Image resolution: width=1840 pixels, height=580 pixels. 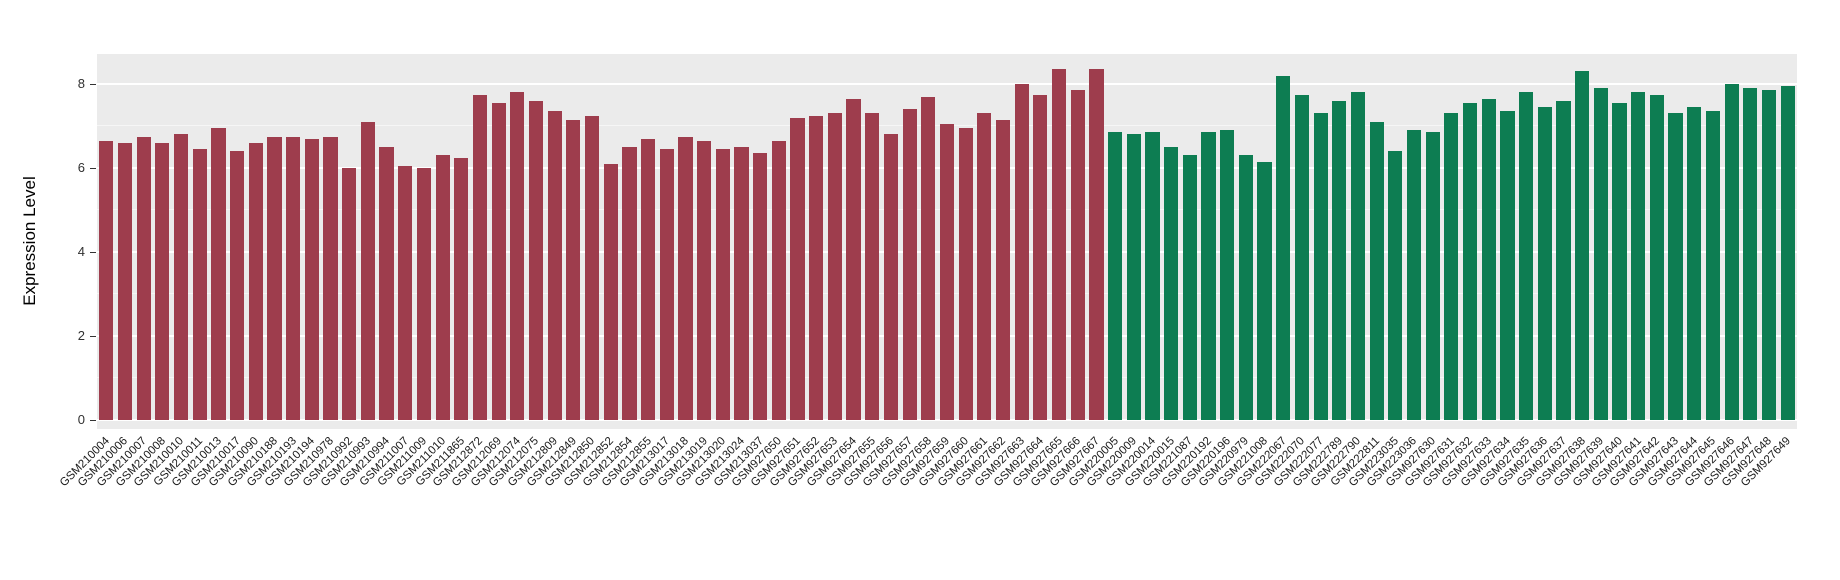 What do you see at coordinates (81, 251) in the screenshot?
I see `y-tick-label: 4` at bounding box center [81, 251].